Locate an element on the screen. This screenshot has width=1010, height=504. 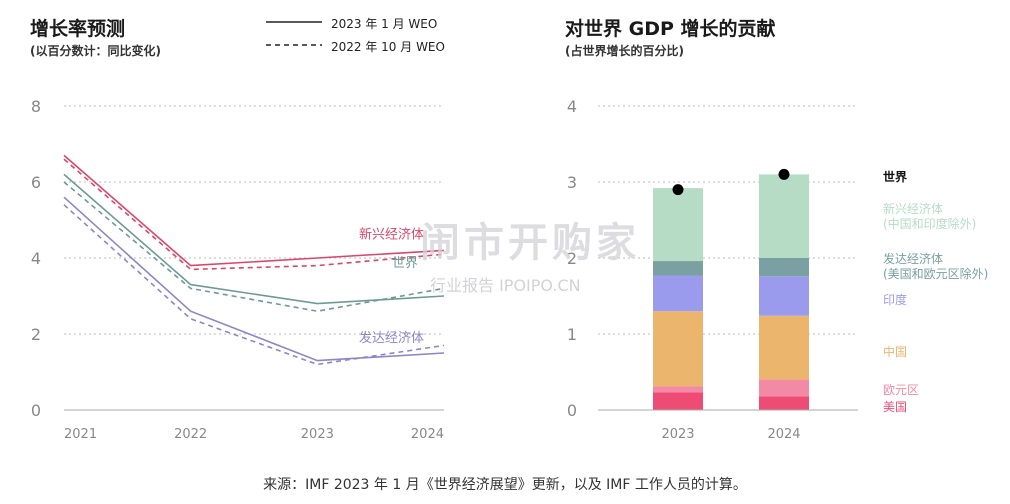
legend-entry: 世界 is located at coordinates (895, 176).